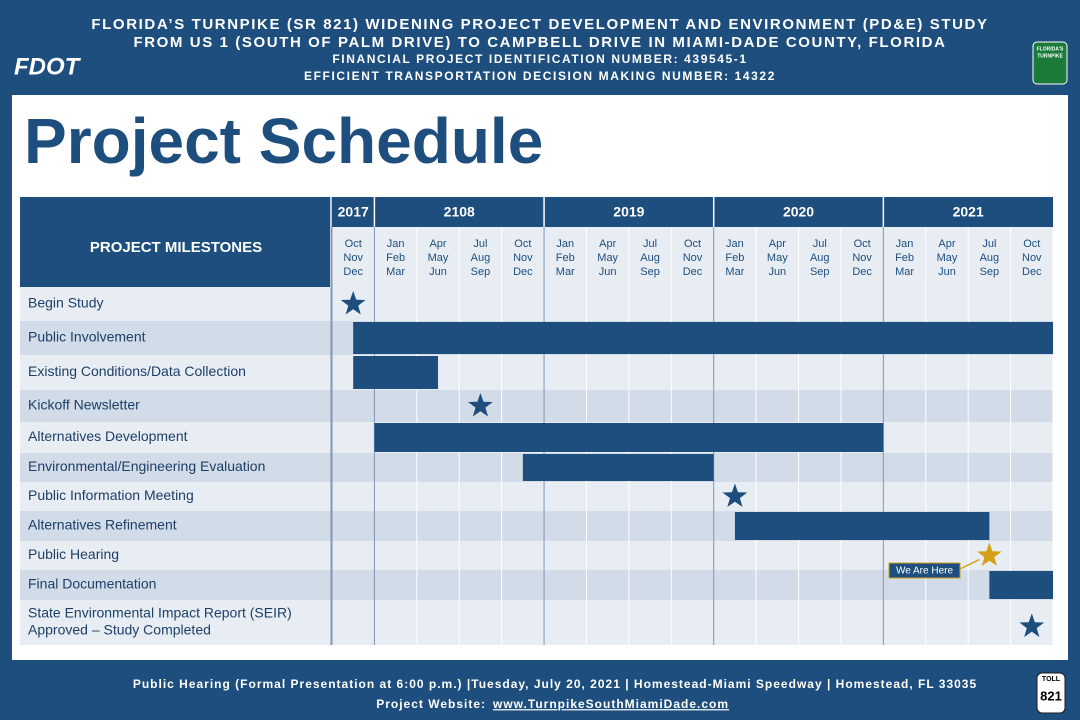  Describe the element at coordinates (119, 630) in the screenshot. I see `milestone-label: Approved – Study Completed` at that location.